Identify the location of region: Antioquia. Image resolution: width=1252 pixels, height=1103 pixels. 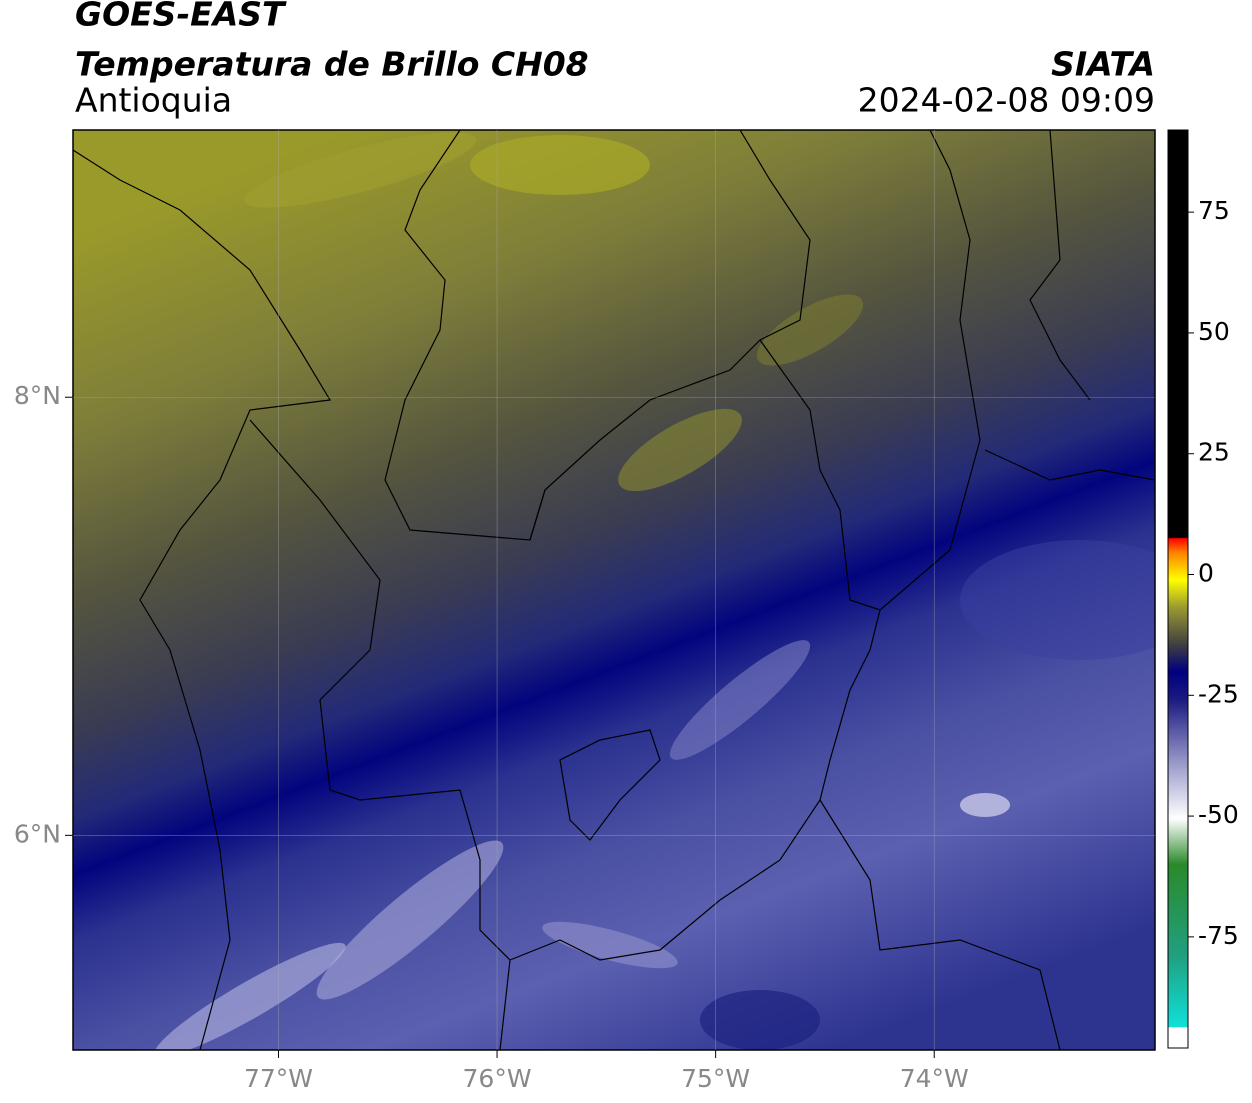
(153, 100).